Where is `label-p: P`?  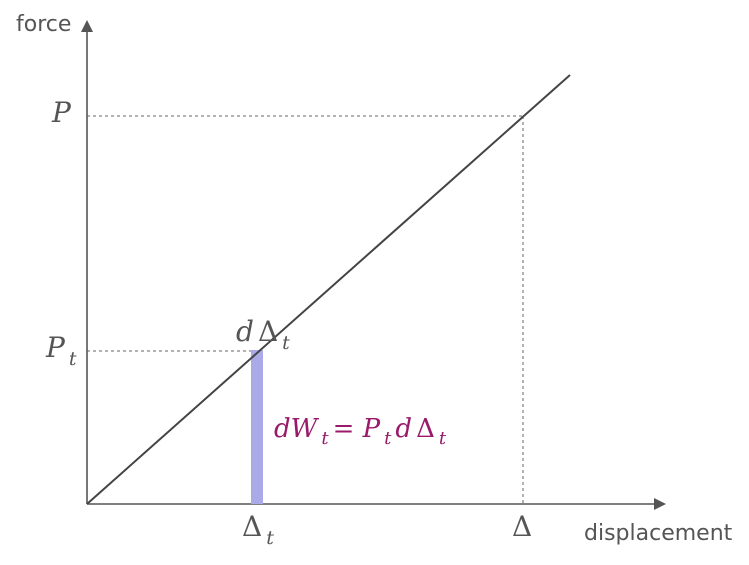
label-p: P is located at coordinates (61, 112).